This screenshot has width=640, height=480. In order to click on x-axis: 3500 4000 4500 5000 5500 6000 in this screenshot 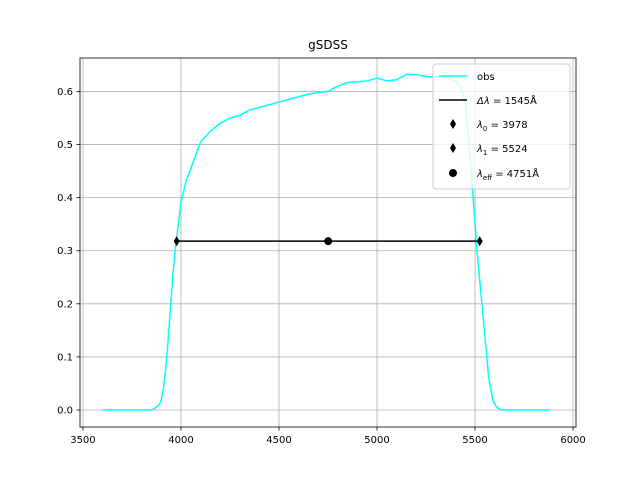, I will do `click(328, 436)`.